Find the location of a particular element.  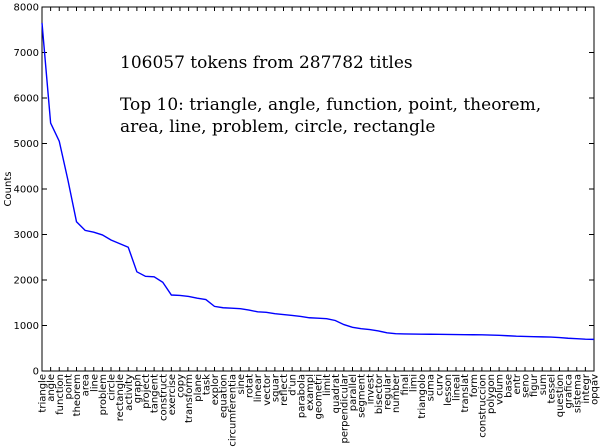

x-tick-label: suma is located at coordinates (431, 387).